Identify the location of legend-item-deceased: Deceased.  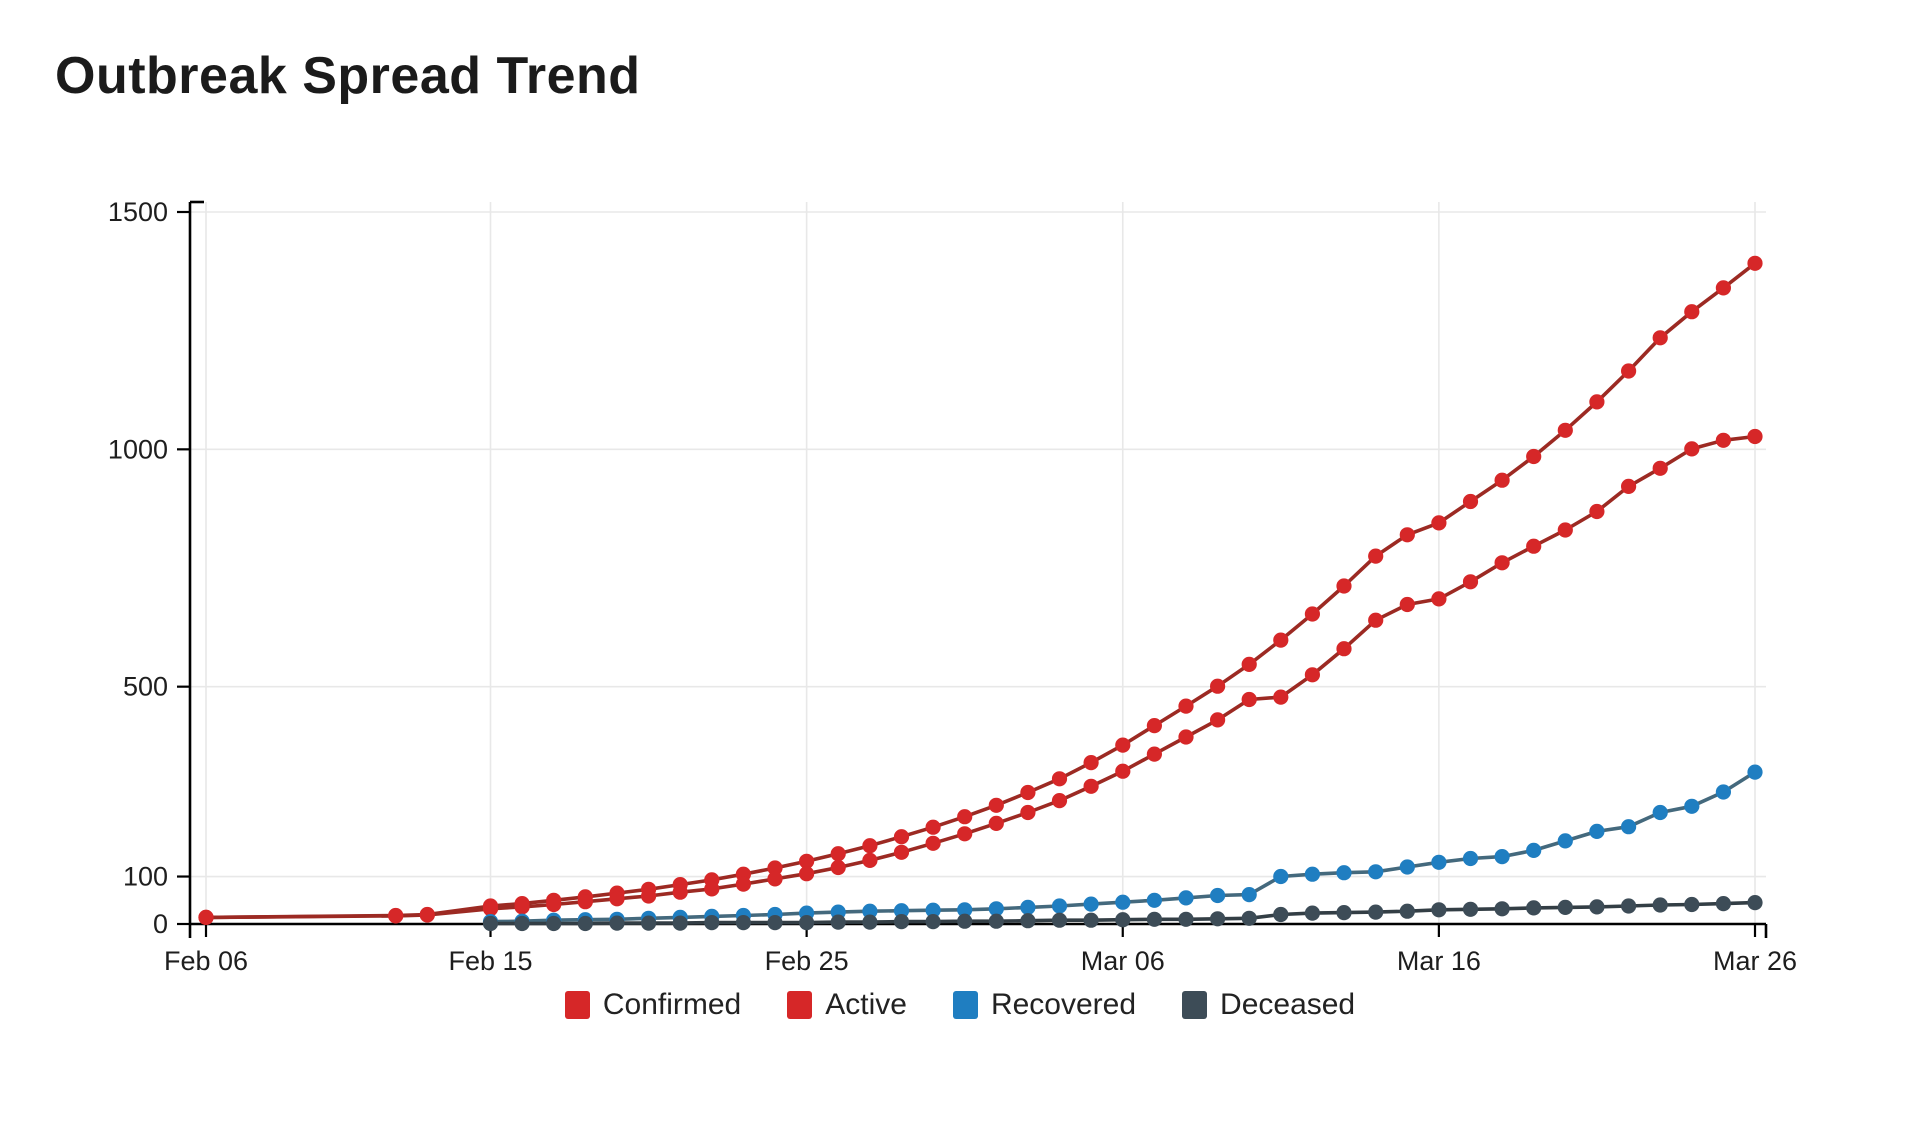
(1268, 1005).